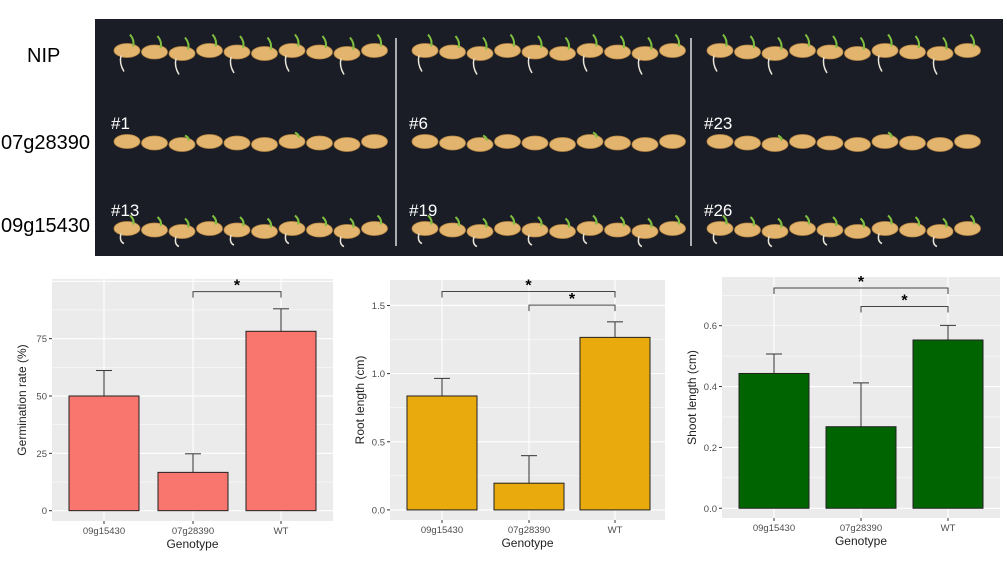 The width and height of the screenshot is (1007, 563). What do you see at coordinates (378, 442) in the screenshot?
I see `y-tick-label: 0.5` at bounding box center [378, 442].